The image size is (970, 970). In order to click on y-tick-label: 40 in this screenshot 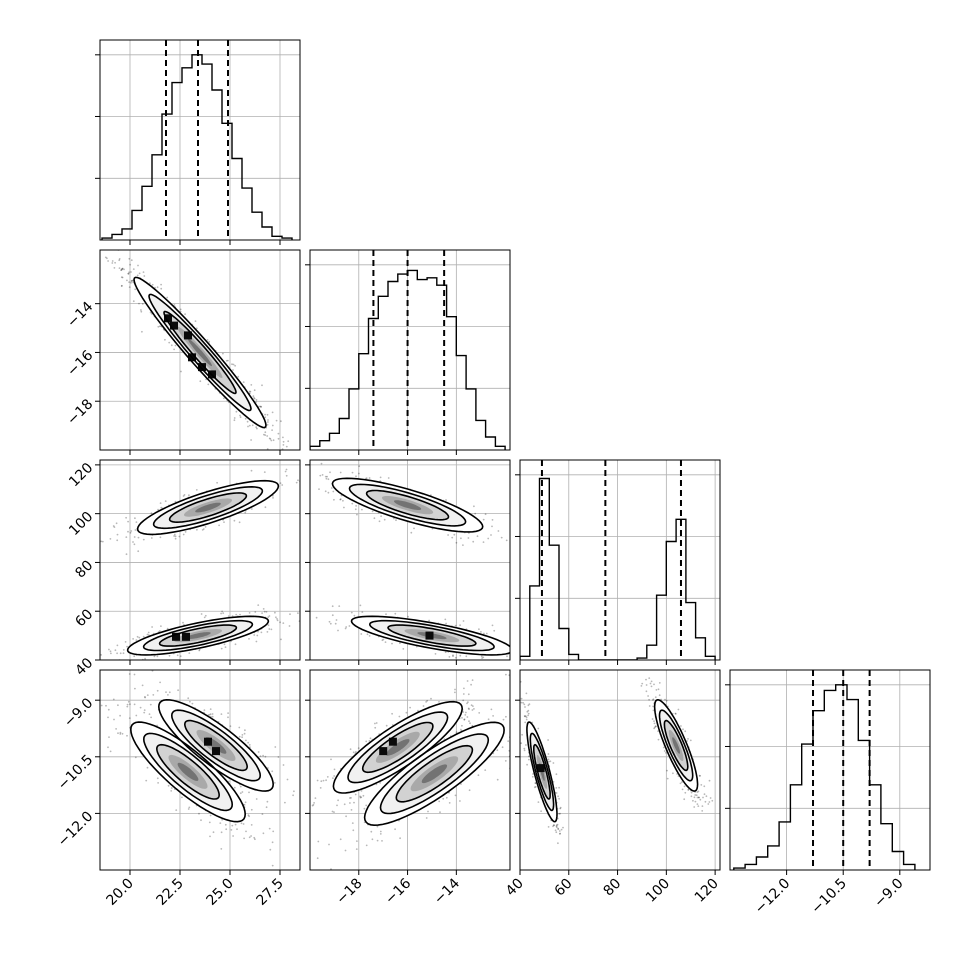, I will do `click(84, 667)`.